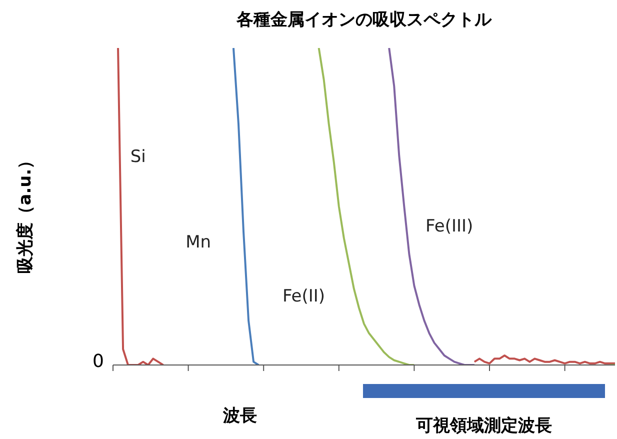 This screenshot has height=439, width=617. Describe the element at coordinates (98, 361) in the screenshot. I see `text: 0` at that location.